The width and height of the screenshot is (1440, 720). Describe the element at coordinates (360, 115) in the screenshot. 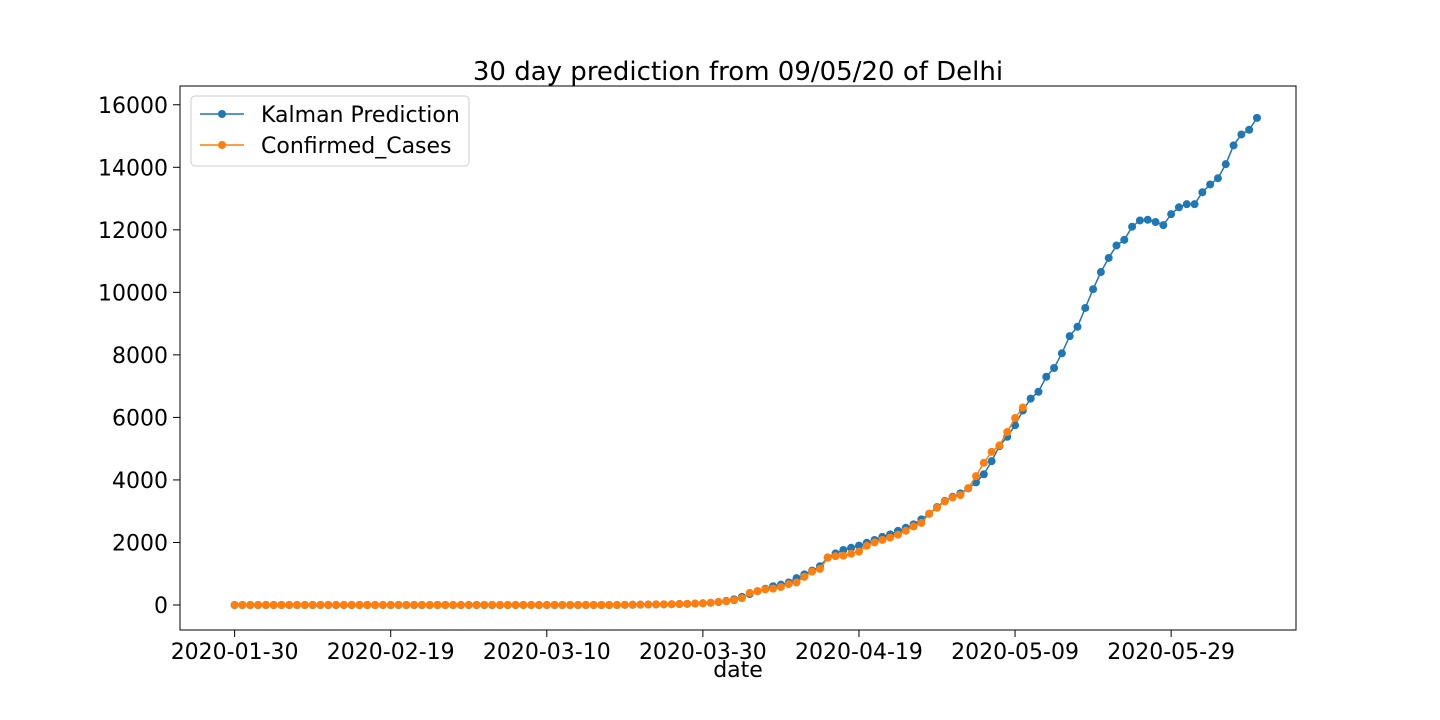

I see `legend-label-kalman: Kalman Prediction` at that location.